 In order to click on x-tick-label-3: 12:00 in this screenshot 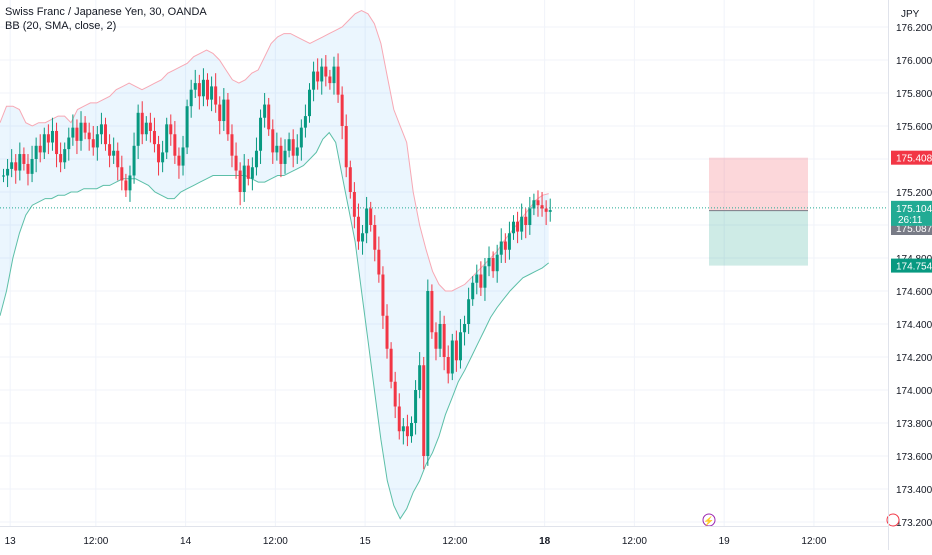, I will do `click(275, 541)`.